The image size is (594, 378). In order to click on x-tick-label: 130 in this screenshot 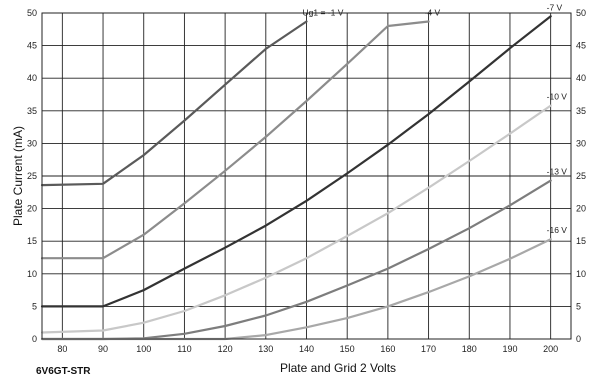, I will do `click(265, 349)`.